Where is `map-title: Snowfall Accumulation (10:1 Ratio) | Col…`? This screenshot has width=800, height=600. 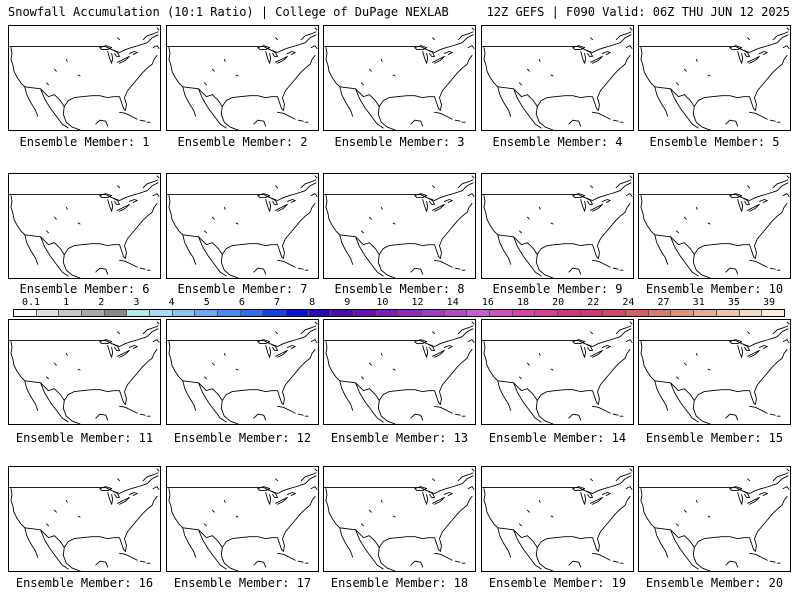
map-title: Snowfall Accumulation (10:1 Ratio) | Col… is located at coordinates (228, 12).